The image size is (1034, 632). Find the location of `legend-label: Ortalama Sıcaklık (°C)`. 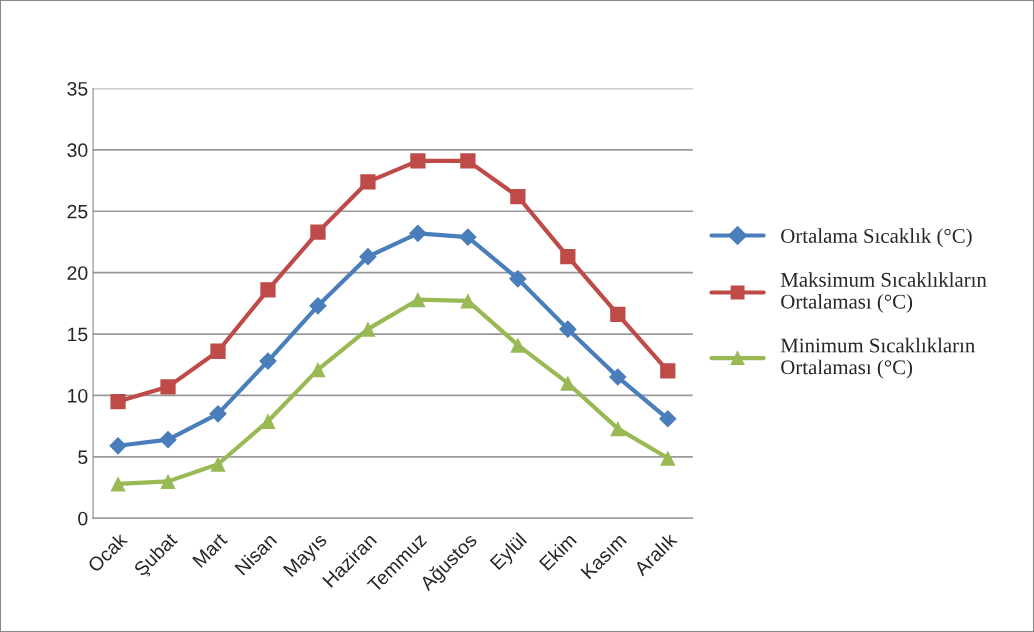

legend-label: Ortalama Sıcaklık (°C) is located at coordinates (876, 238).